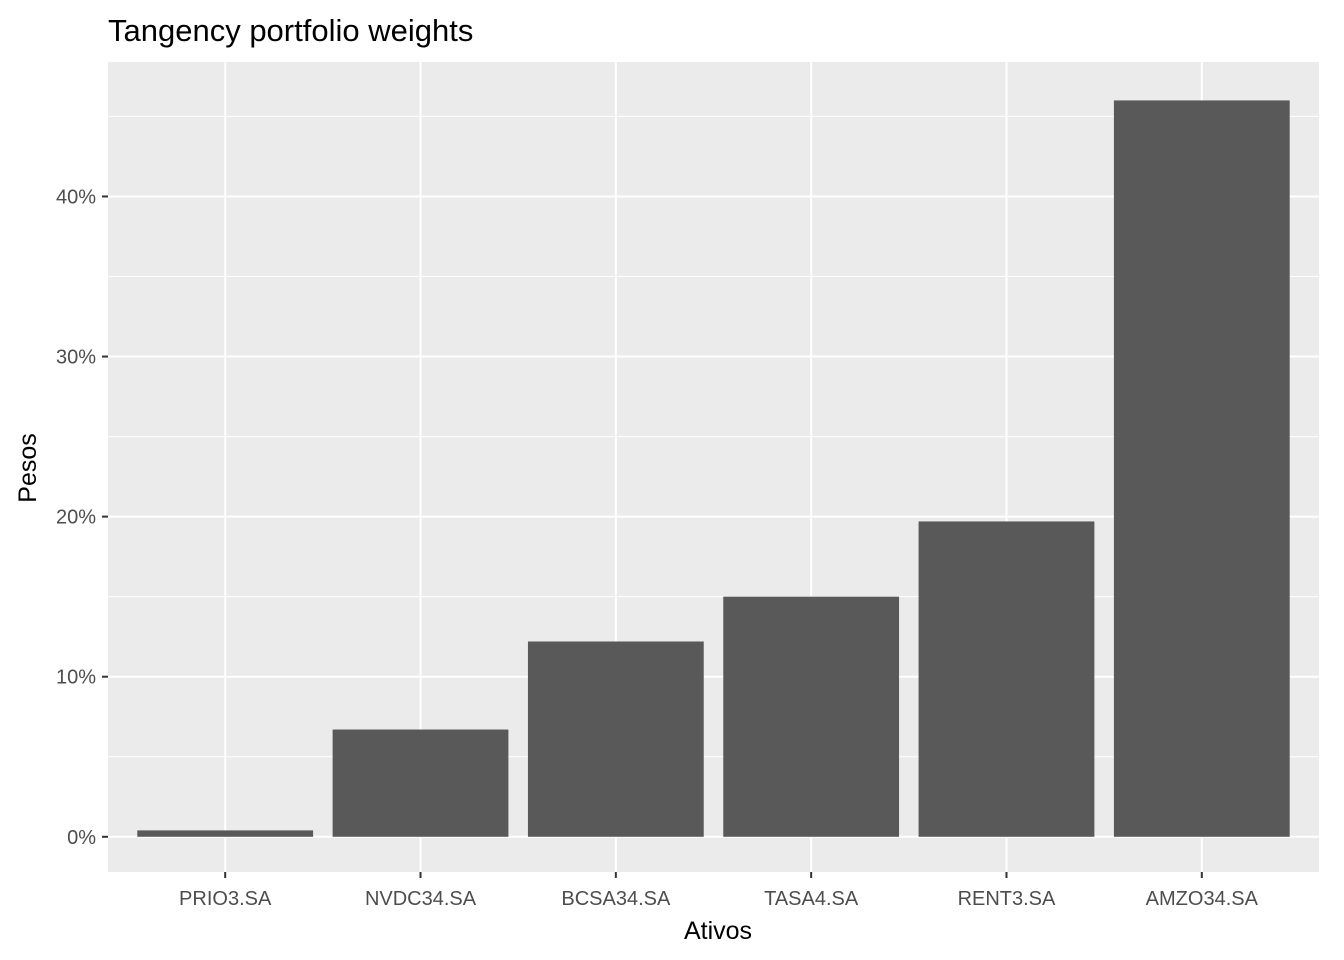 The image size is (1344, 960). What do you see at coordinates (1202, 899) in the screenshot?
I see `x-tick-label: AMZO34.SA` at bounding box center [1202, 899].